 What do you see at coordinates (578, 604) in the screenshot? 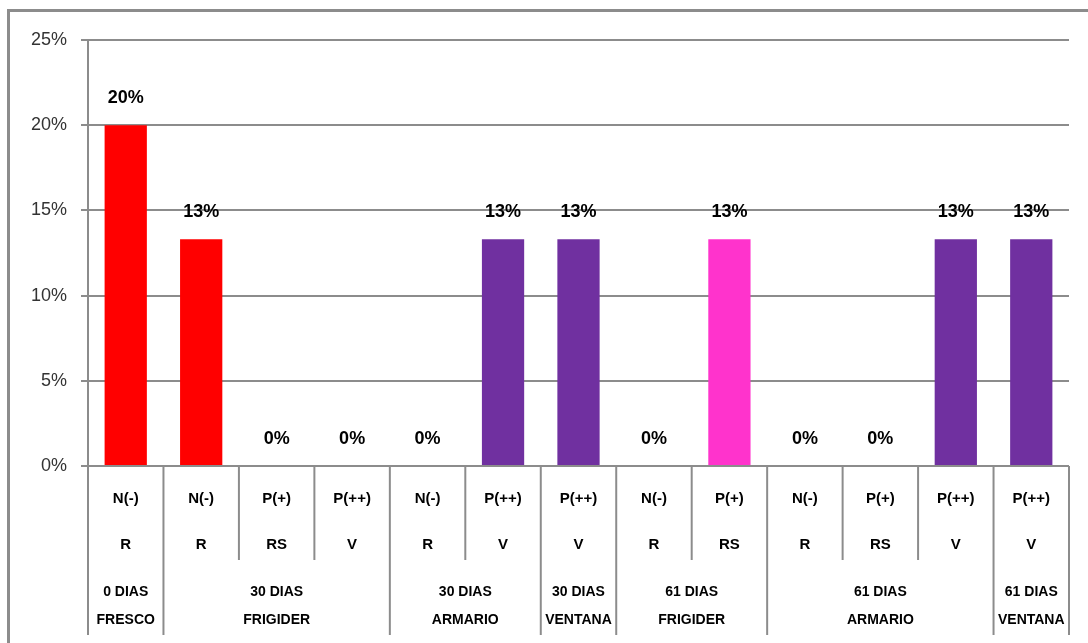
I see `category-label: 30 DIAS VENTANA` at bounding box center [578, 604].